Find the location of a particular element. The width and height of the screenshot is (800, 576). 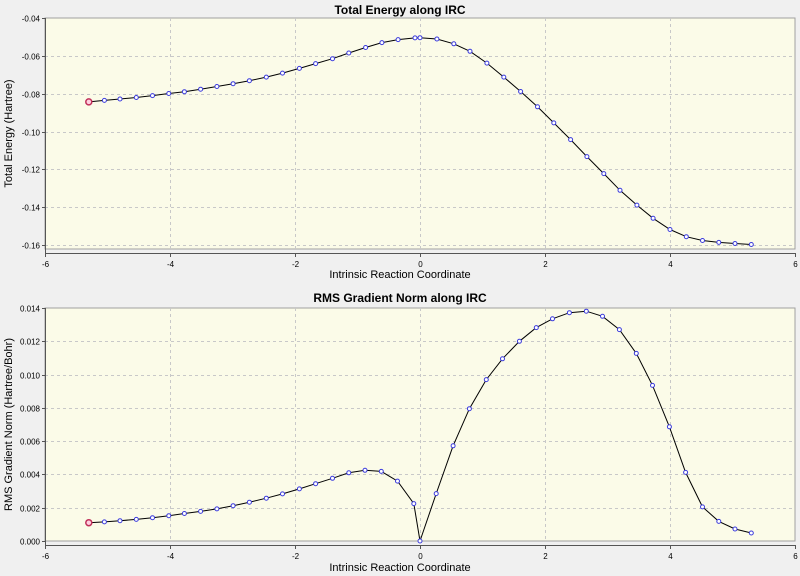

y-tick-label: -0.12 is located at coordinates (31, 170).